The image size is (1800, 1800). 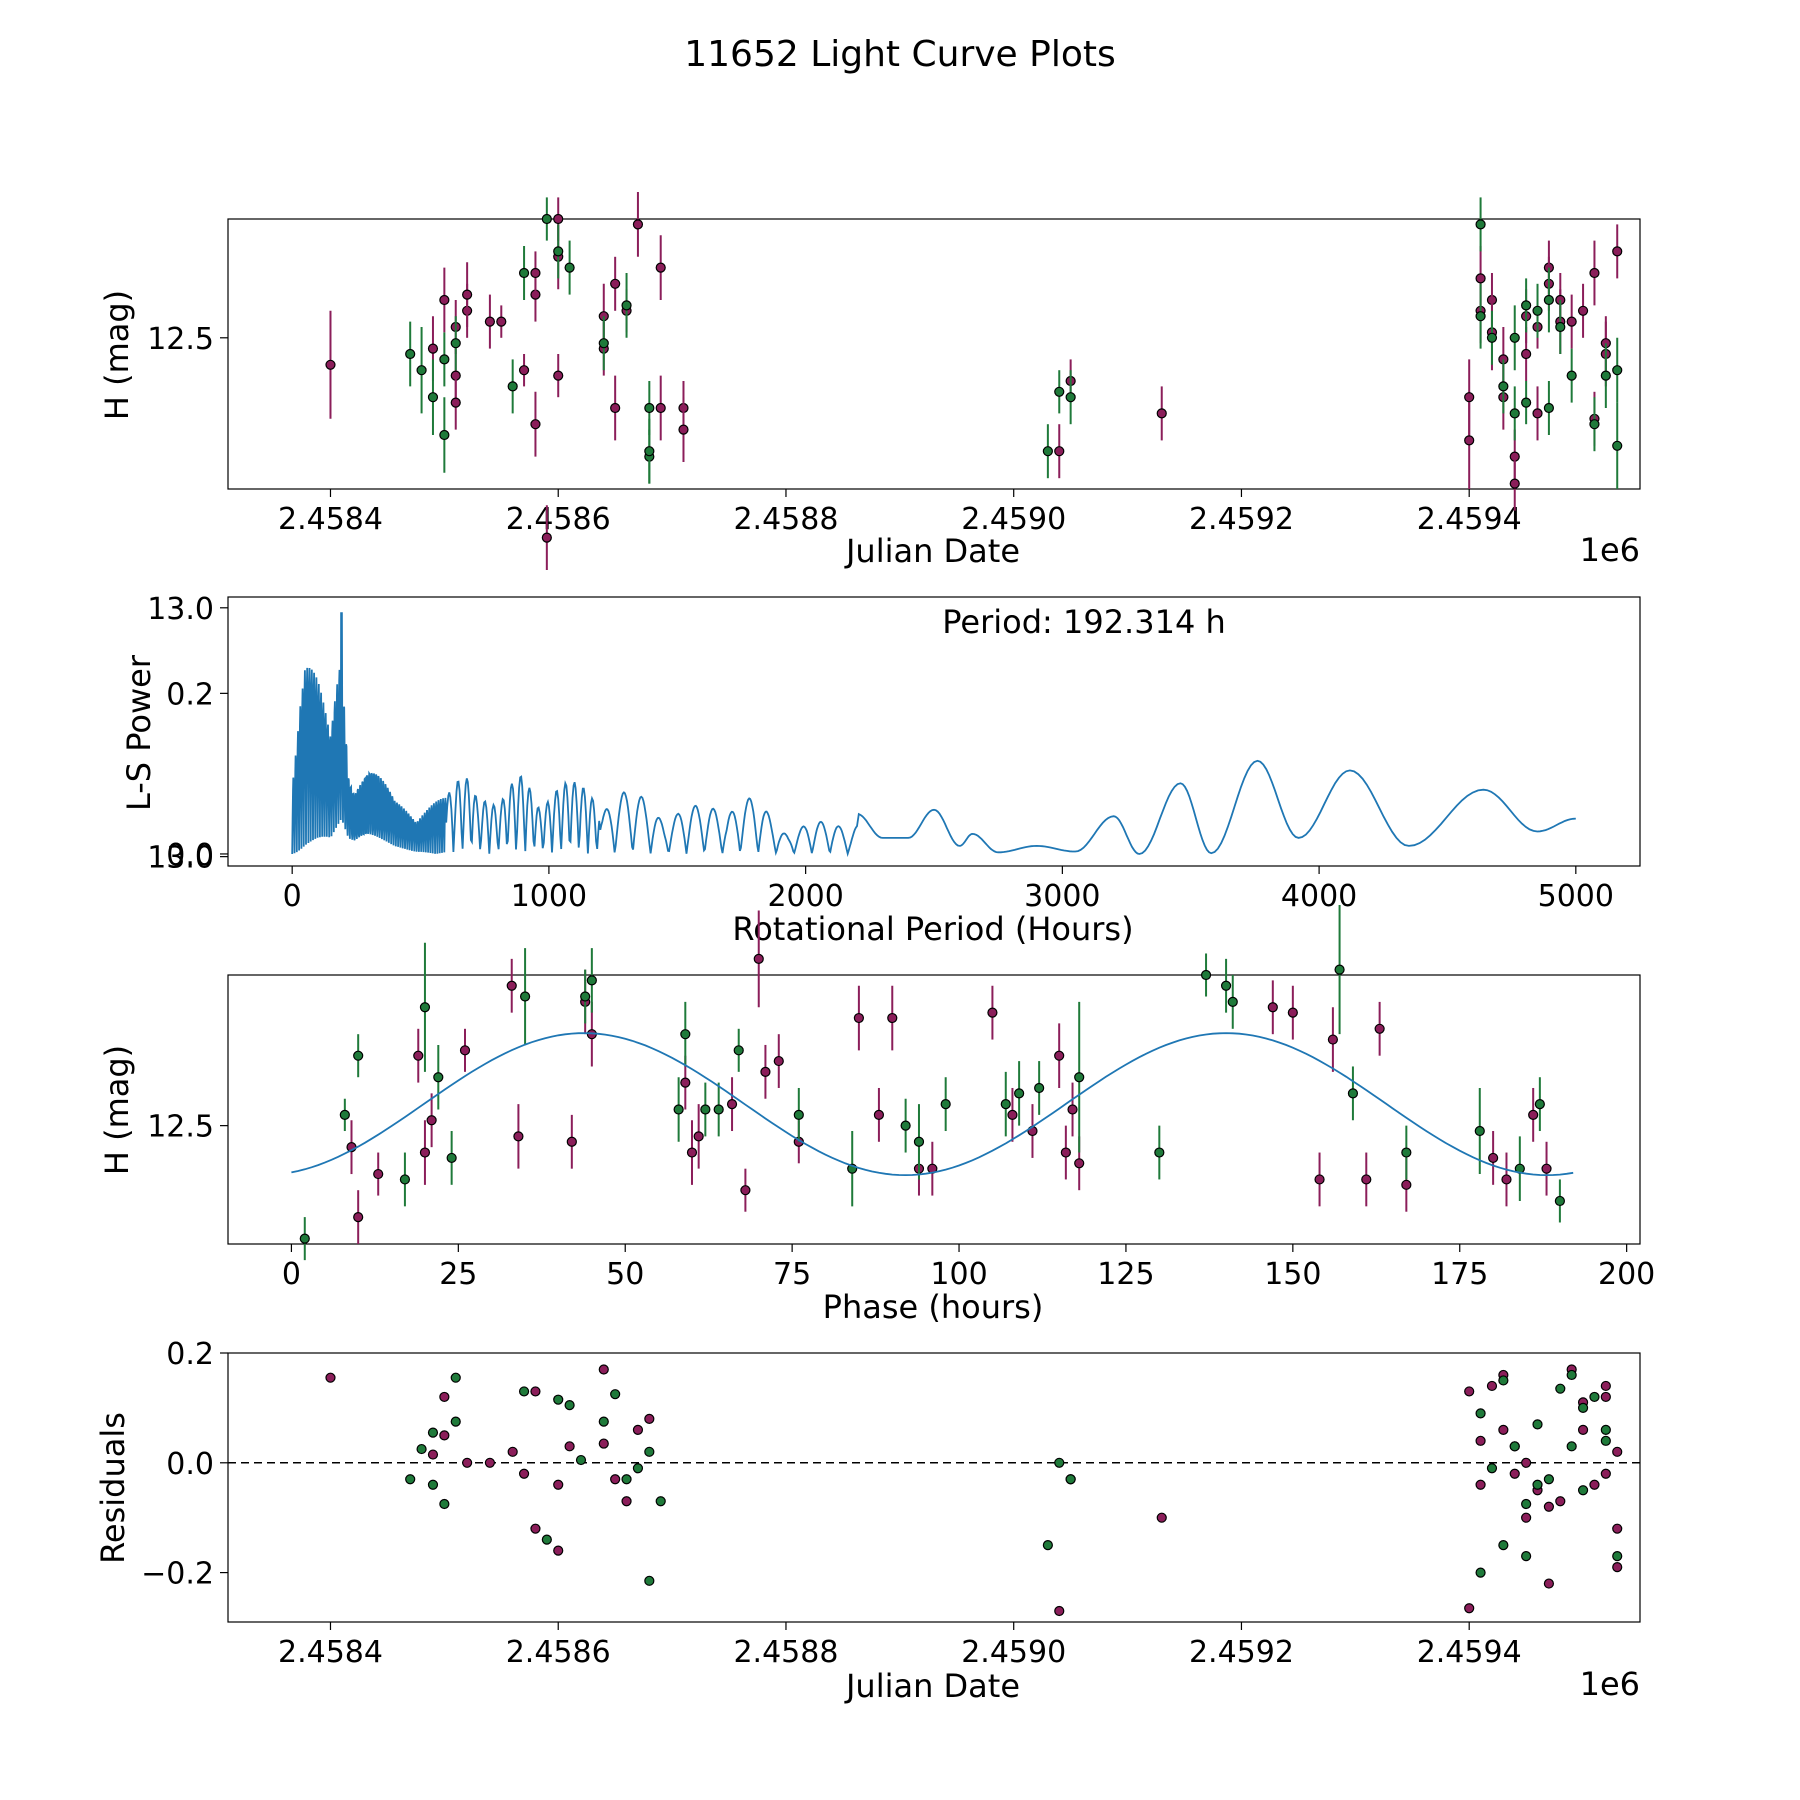 I want to click on phase-ylabel: H (mag), so click(x=117, y=1110).